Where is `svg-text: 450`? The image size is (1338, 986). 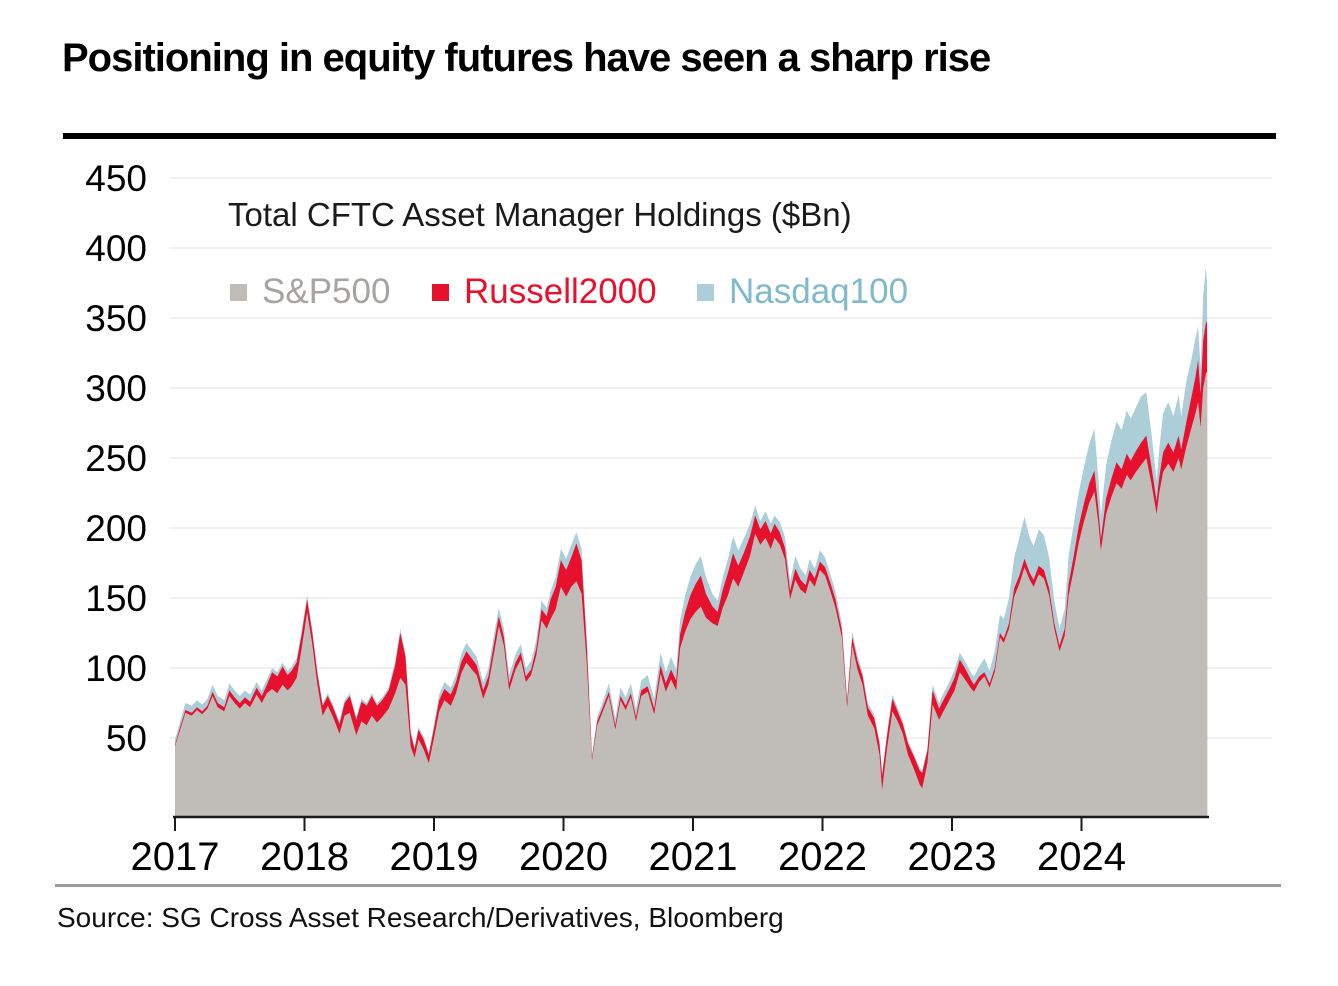 svg-text: 450 is located at coordinates (116, 178).